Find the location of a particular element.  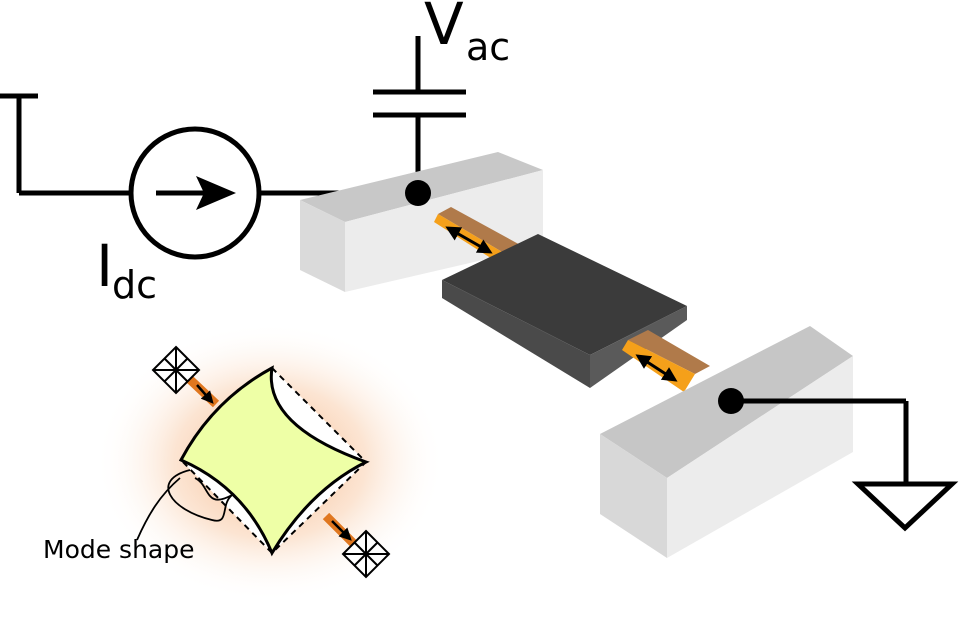

deformed-mode-shape is located at coordinates (274, 461).